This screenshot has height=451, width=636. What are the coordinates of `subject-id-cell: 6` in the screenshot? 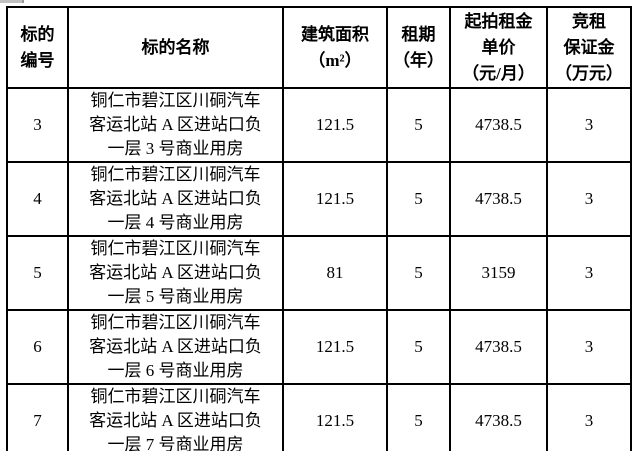 It's located at (37, 347).